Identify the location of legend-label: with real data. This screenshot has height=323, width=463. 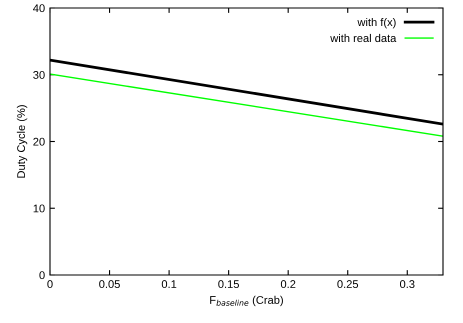
(363, 38).